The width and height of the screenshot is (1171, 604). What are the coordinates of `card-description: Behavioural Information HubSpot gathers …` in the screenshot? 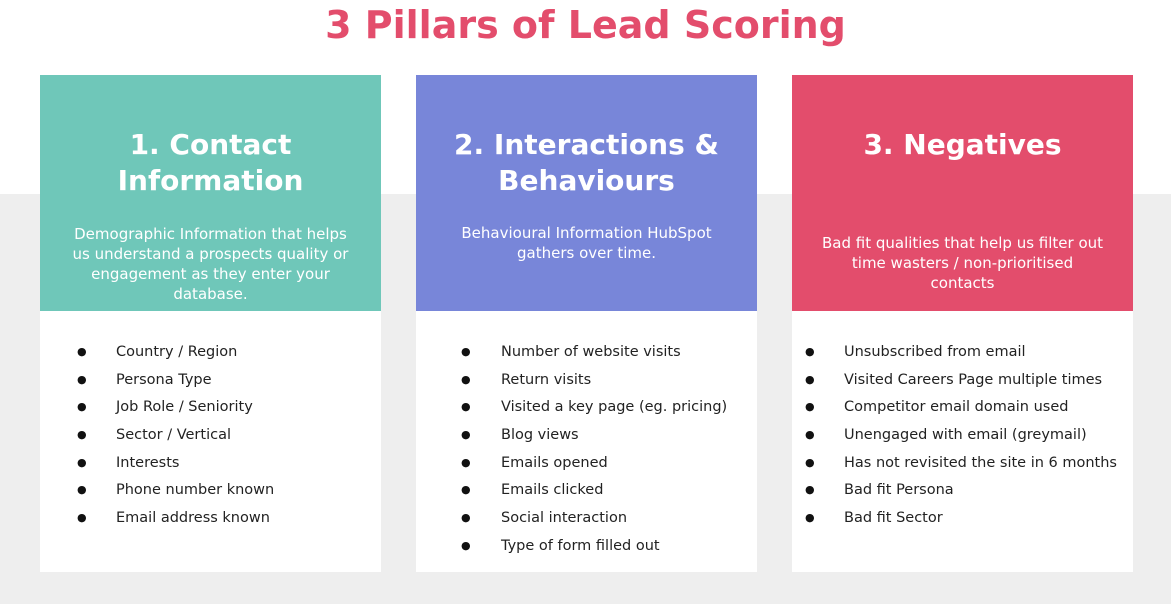 It's located at (586, 243).